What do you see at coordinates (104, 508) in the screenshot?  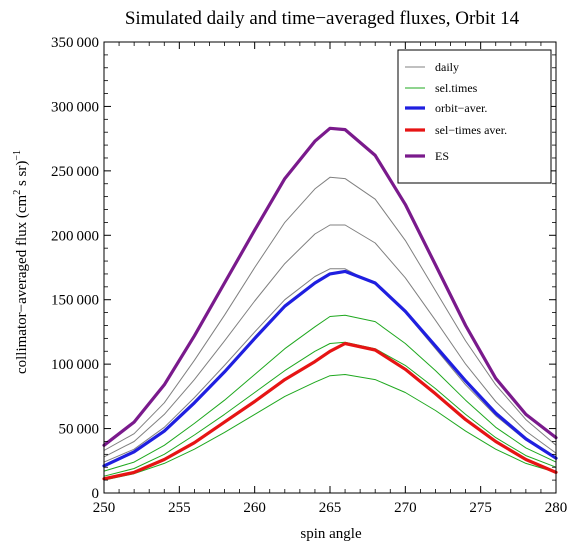 I see `x-tick-label: 250` at bounding box center [104, 508].